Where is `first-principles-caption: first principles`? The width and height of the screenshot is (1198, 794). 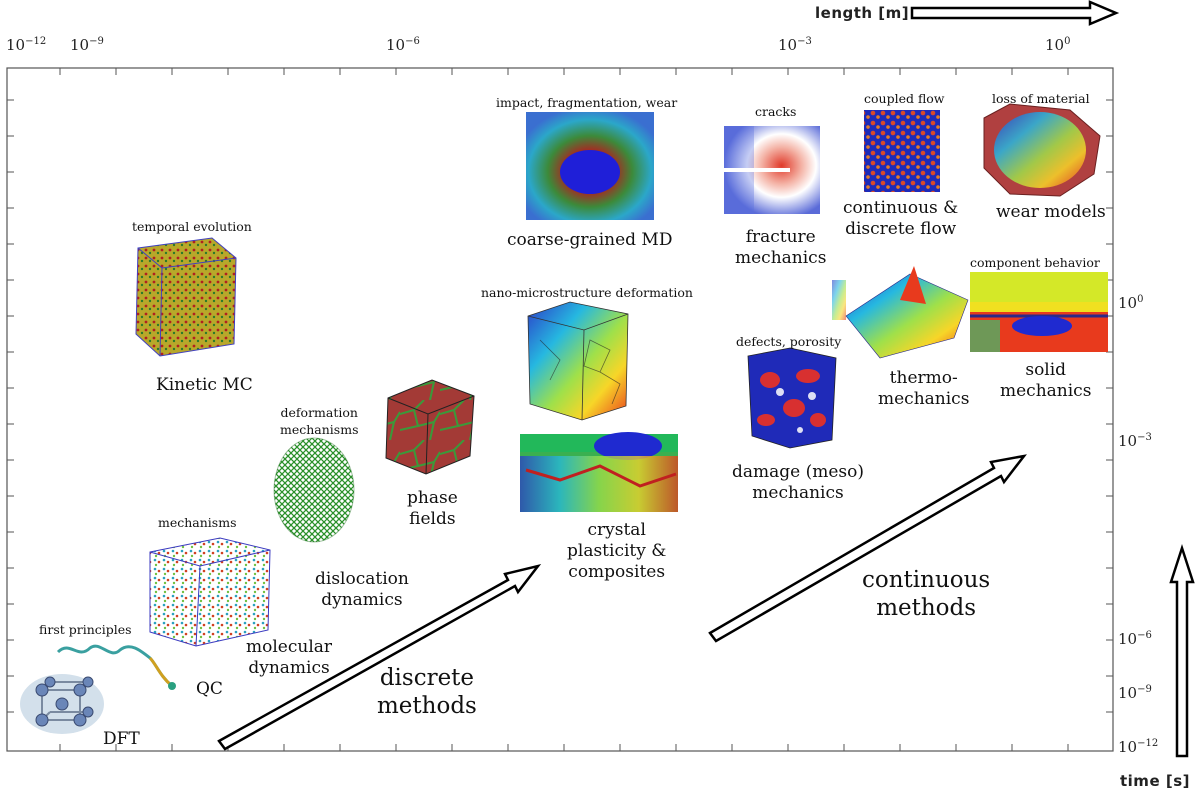
first-principles-caption: first principles is located at coordinates (85, 629).